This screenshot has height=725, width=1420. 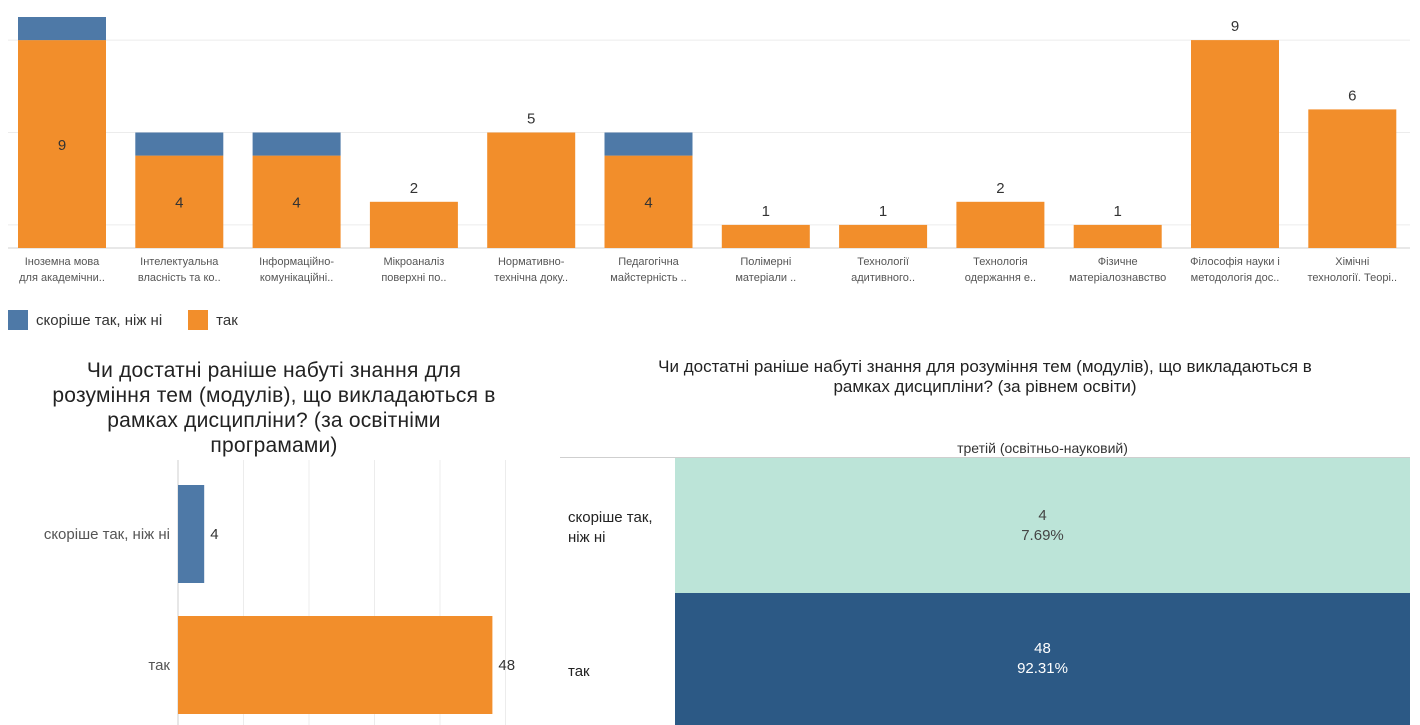 What do you see at coordinates (274, 370) in the screenshot?
I see `left-title-line: Чи достатні раніше набуті знання для` at bounding box center [274, 370].